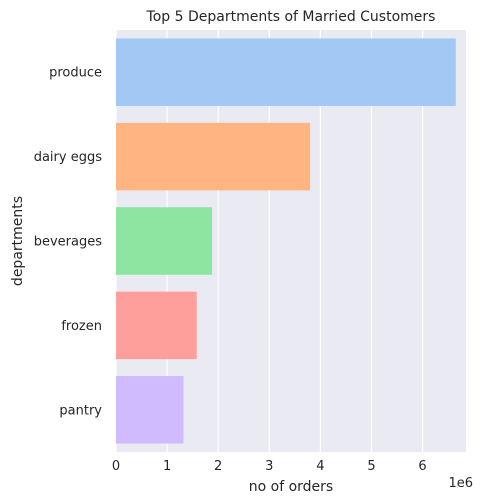 This screenshot has width=484, height=504. I want to click on y-tick-label: produce, so click(75, 73).